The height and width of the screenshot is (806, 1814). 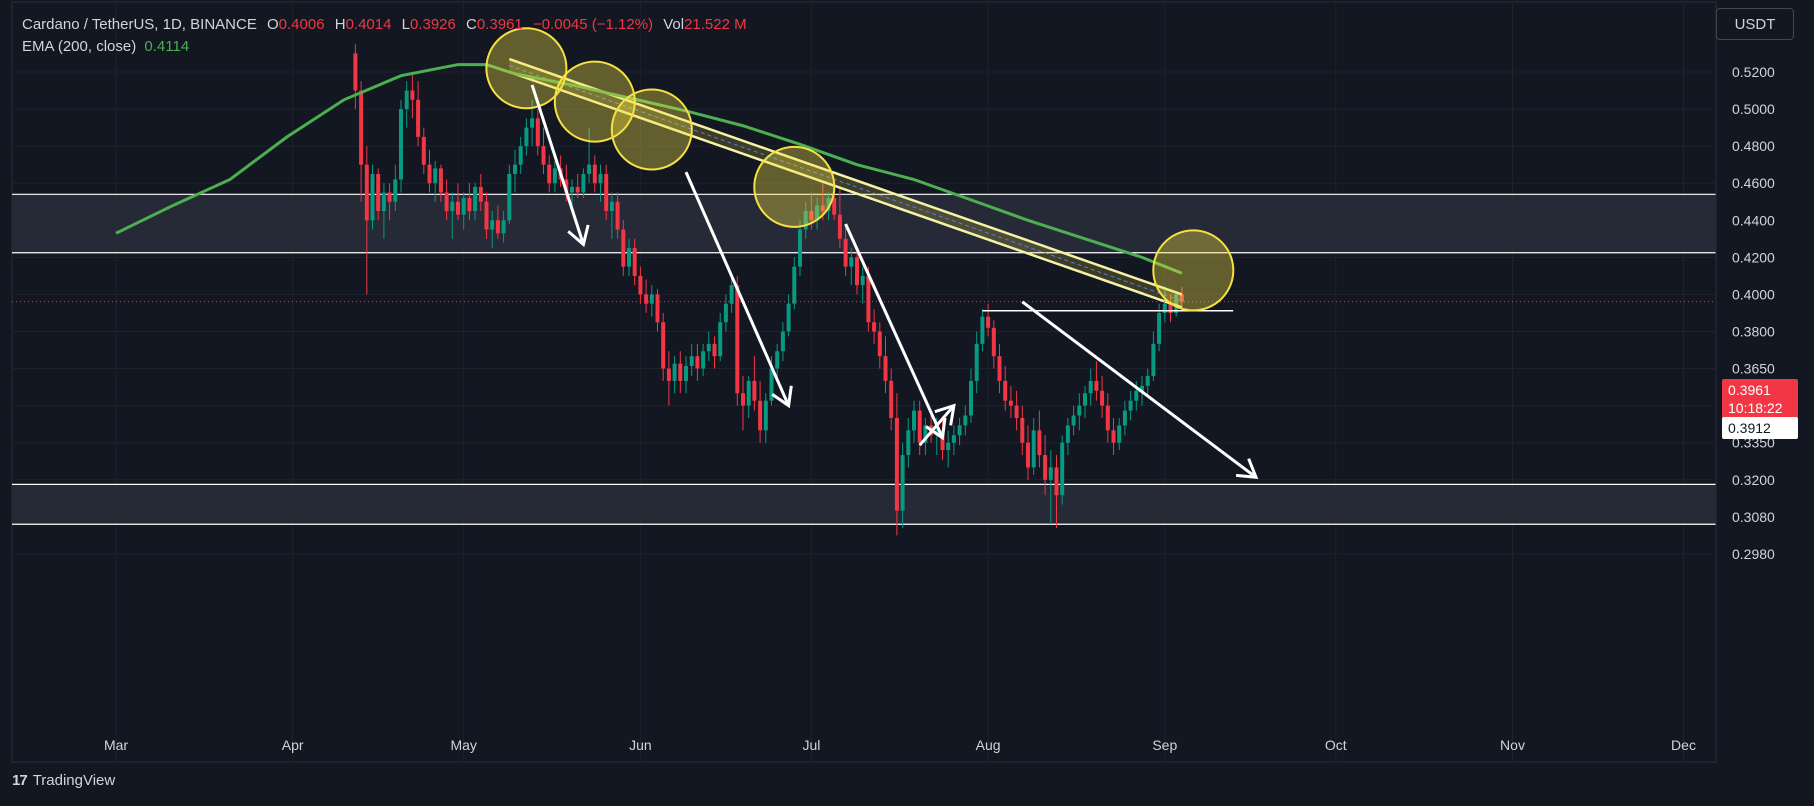 What do you see at coordinates (593, 24) in the screenshot?
I see `change-value: −0.0045 (−1.12%)` at bounding box center [593, 24].